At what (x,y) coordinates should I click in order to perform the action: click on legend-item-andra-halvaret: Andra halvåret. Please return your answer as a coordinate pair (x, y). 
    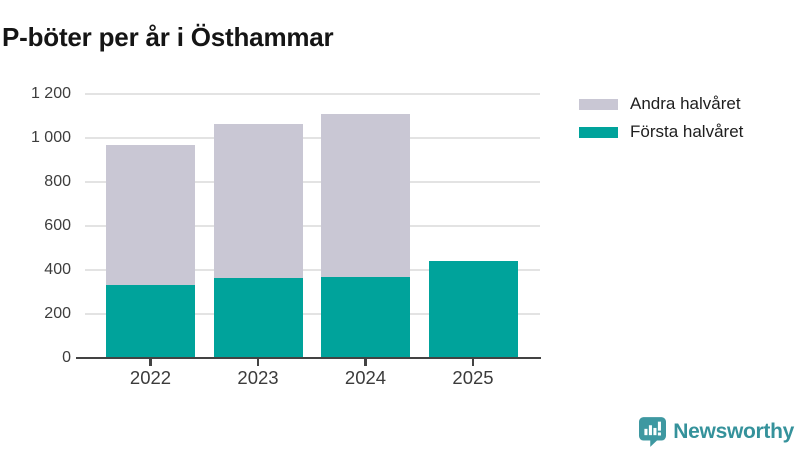
    Looking at the image, I should click on (661, 104).